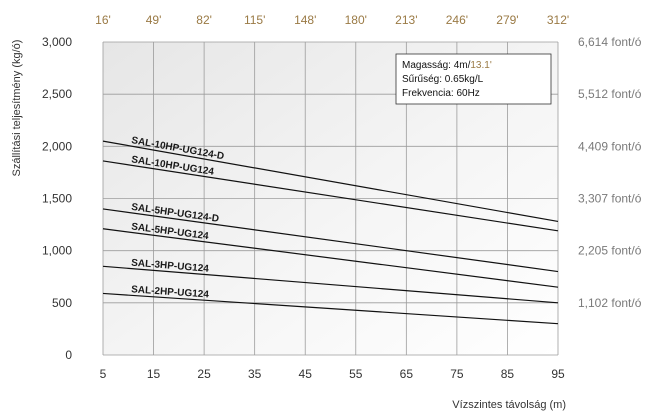  I want to click on top-tick-label: 16', so click(103, 20).